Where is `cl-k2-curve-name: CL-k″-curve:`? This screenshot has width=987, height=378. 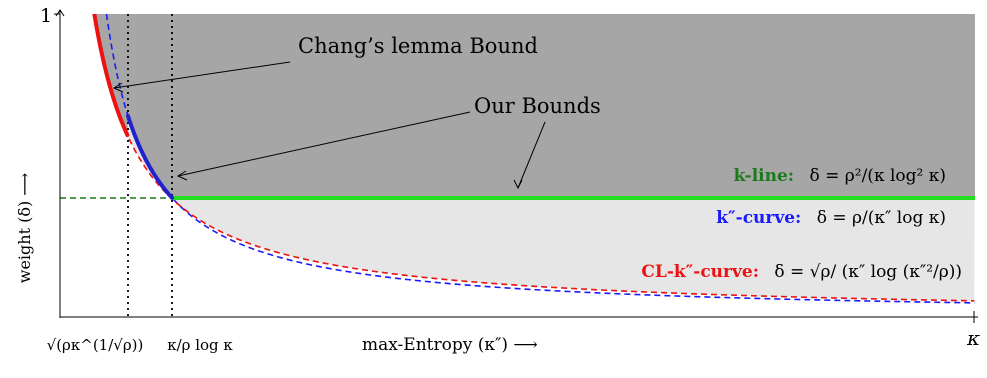
cl-k2-curve-name: CL-k″-curve: is located at coordinates (700, 272).